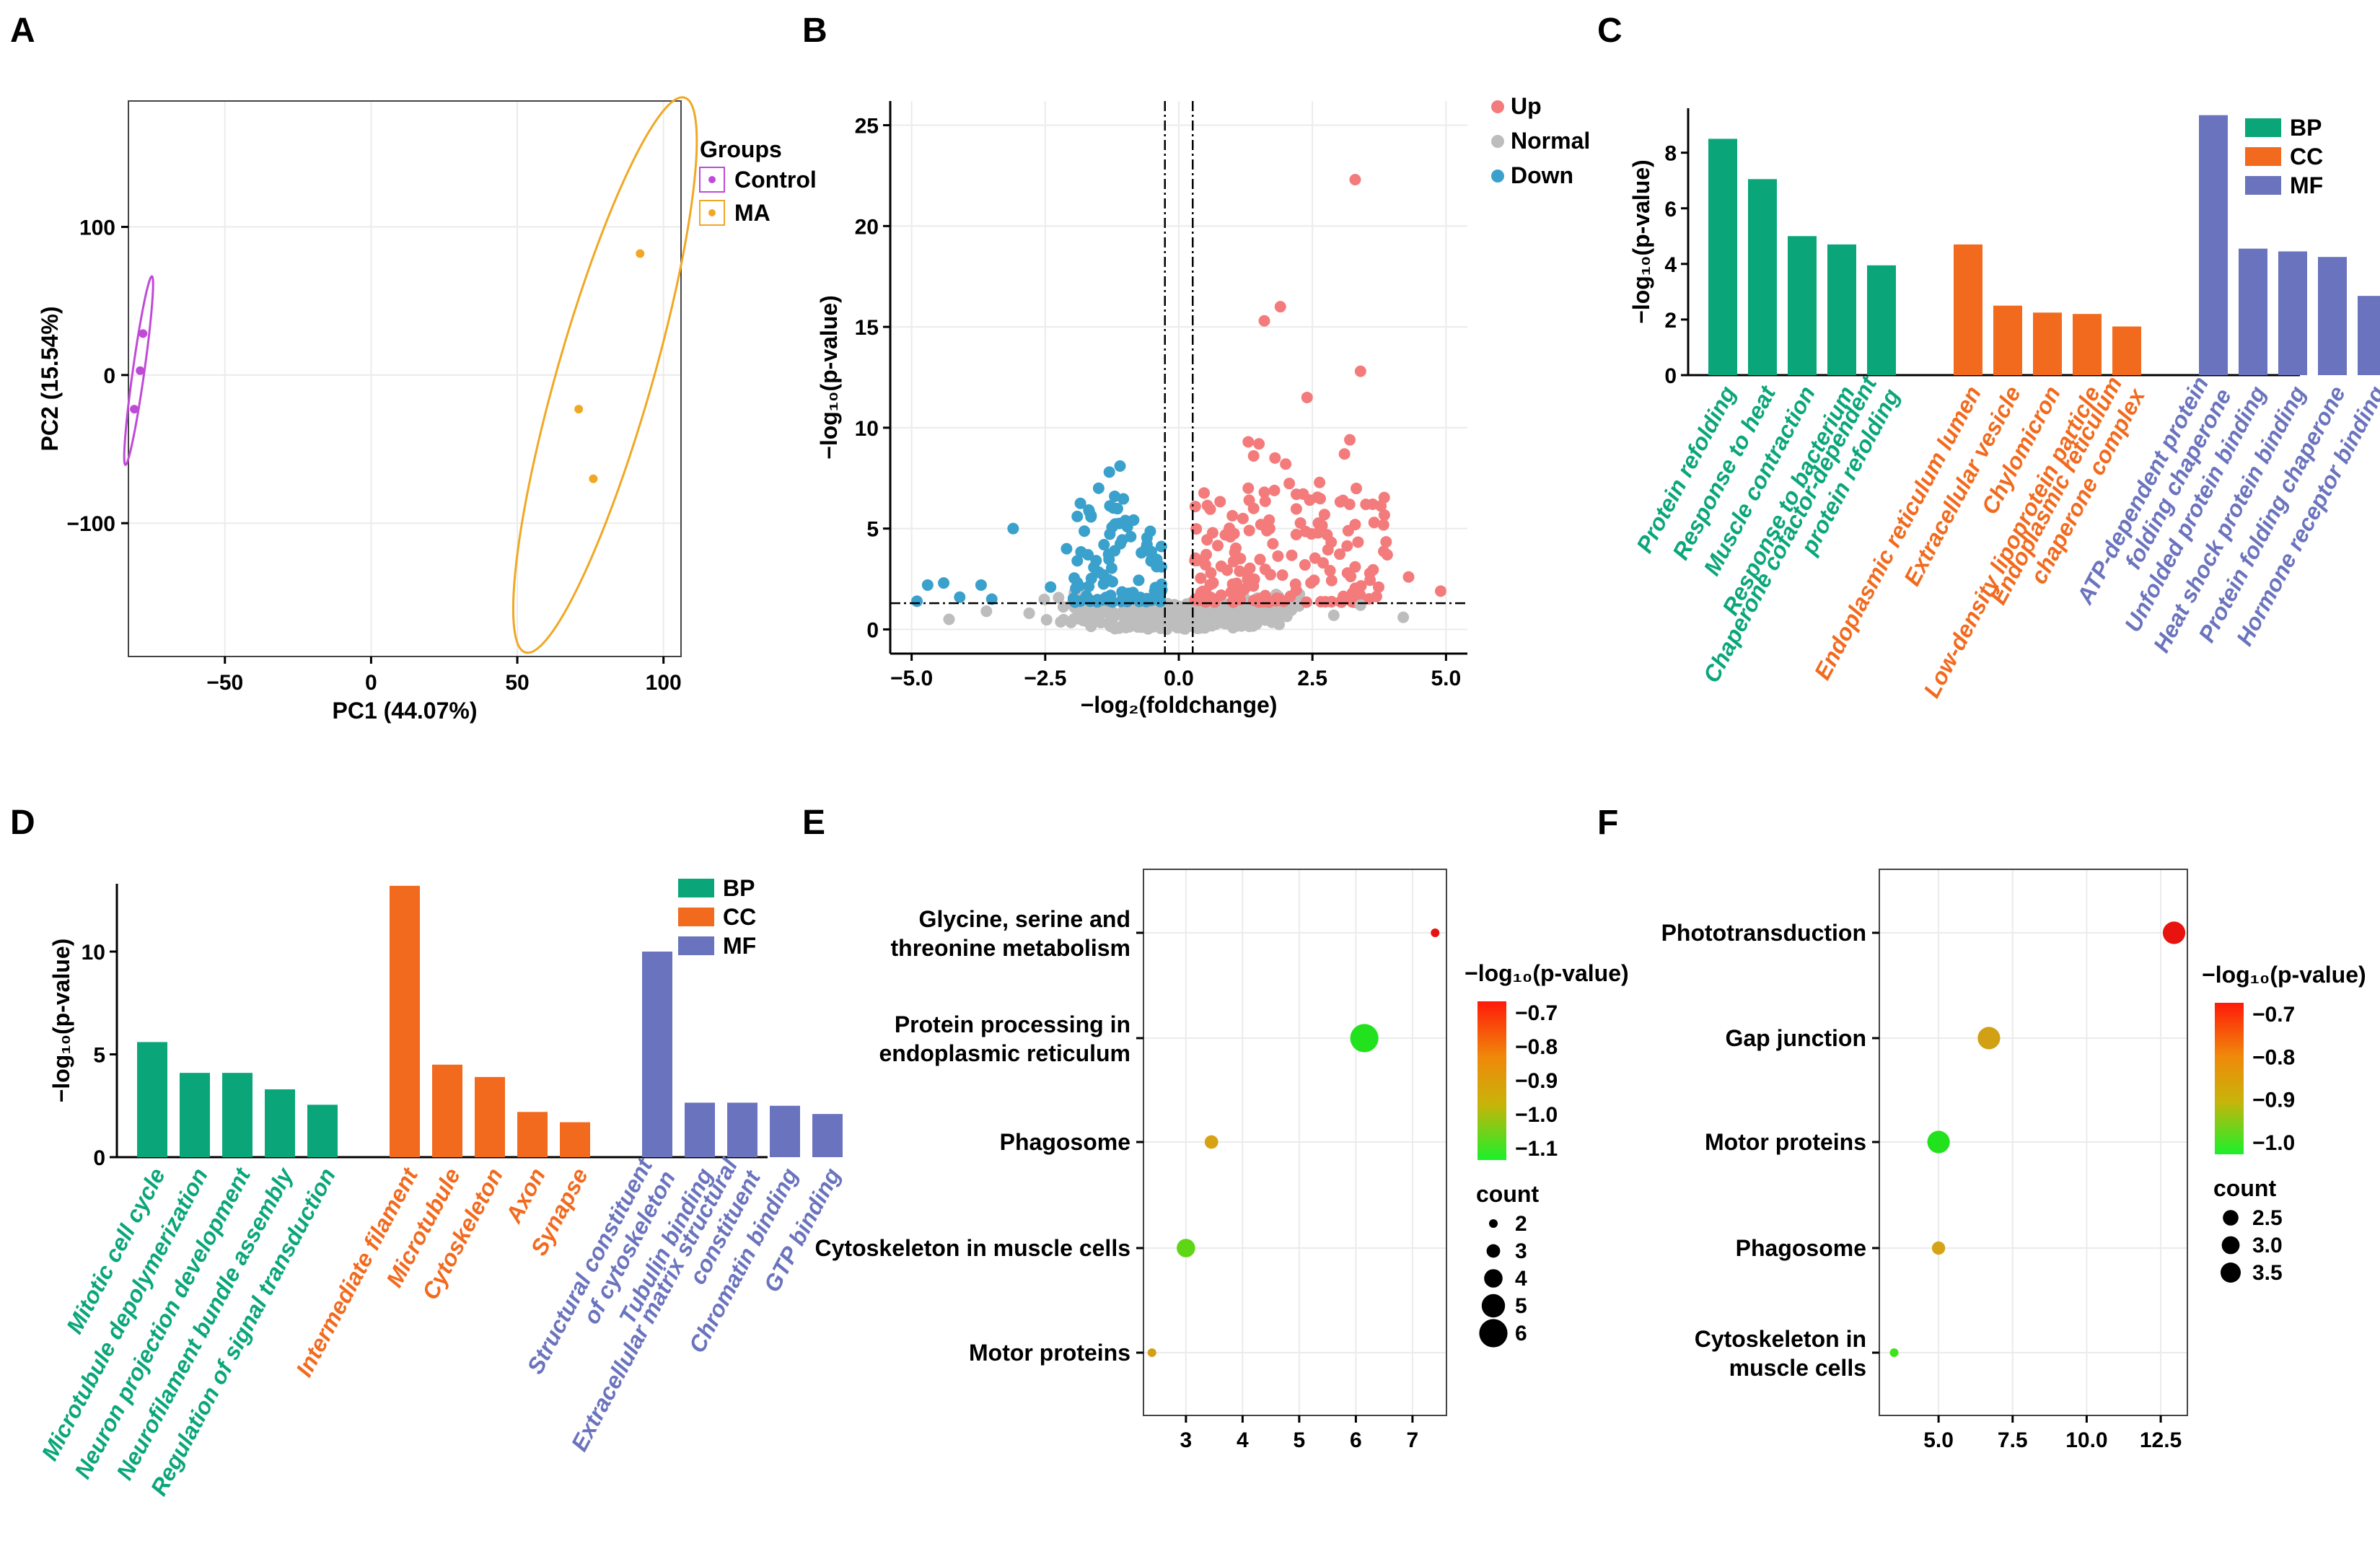 Image resolution: width=2380 pixels, height=1559 pixels. I want to click on color-tick-label: −1.0, so click(1536, 1115).